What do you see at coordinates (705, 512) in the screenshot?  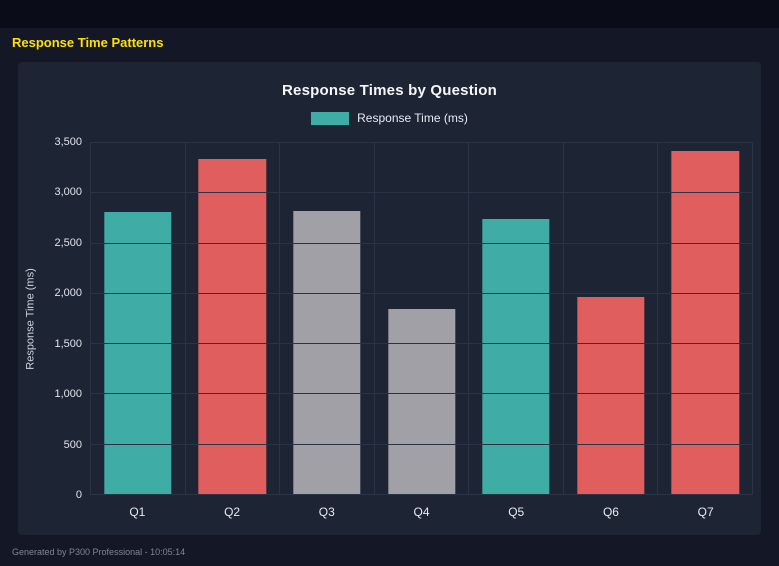 I see `x-tick-label-q7: Q7` at bounding box center [705, 512].